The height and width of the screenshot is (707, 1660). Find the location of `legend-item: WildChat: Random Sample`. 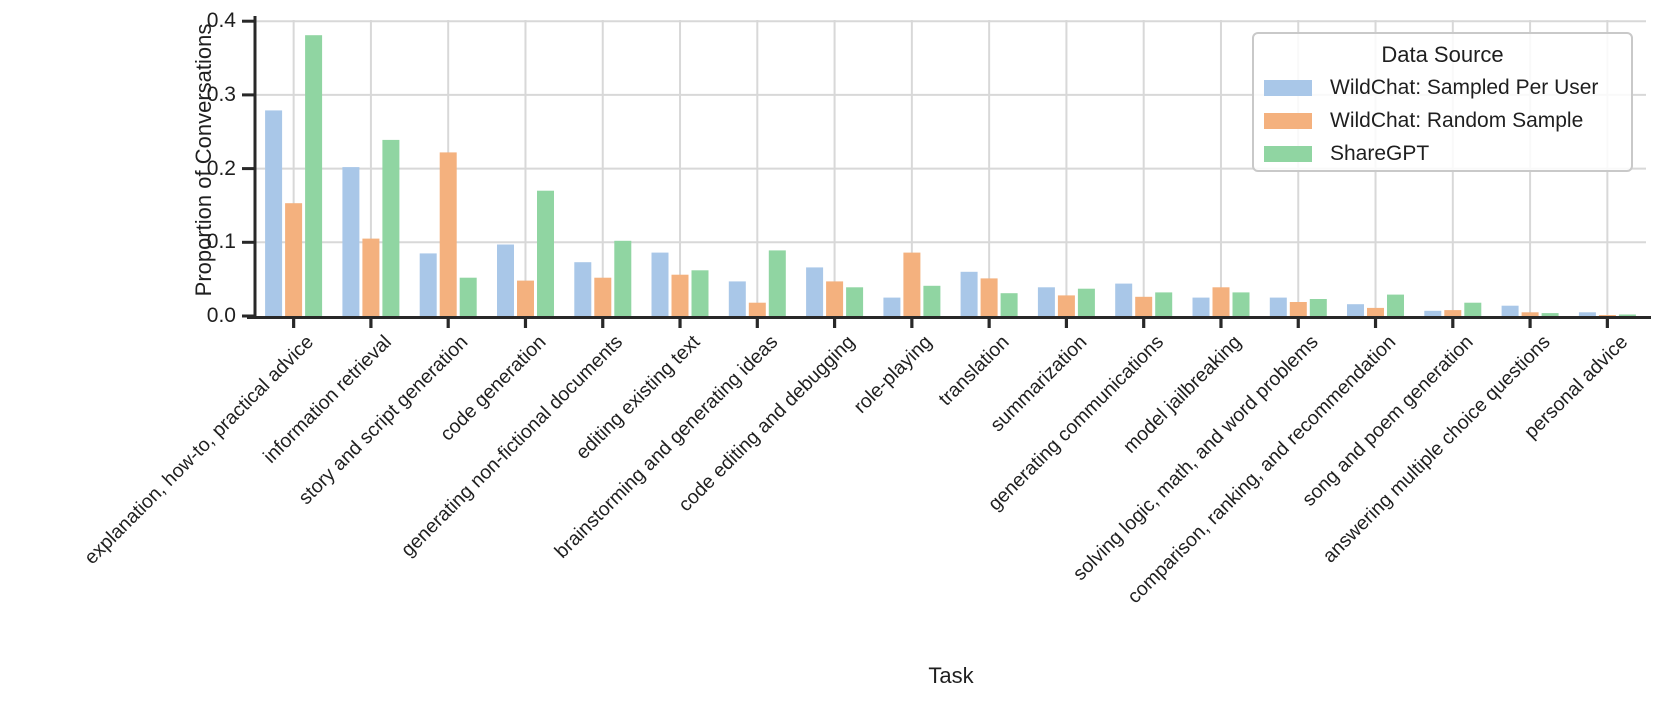

legend-item: WildChat: Random Sample is located at coordinates (1442, 120).